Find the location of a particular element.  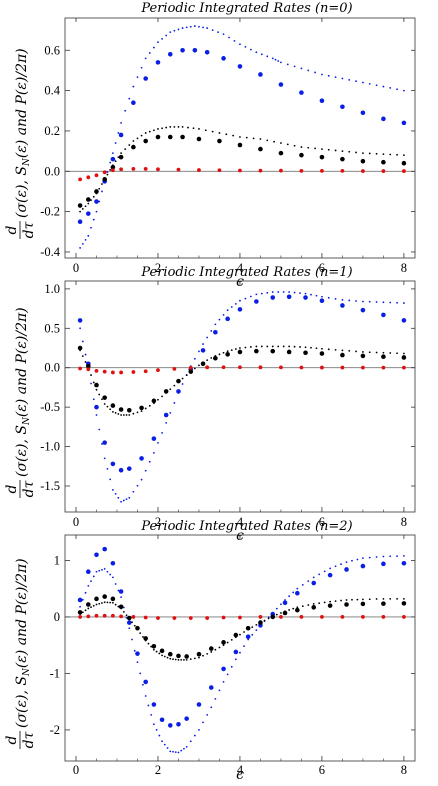

ylabel-frac-num: d is located at coordinates (12, 739).